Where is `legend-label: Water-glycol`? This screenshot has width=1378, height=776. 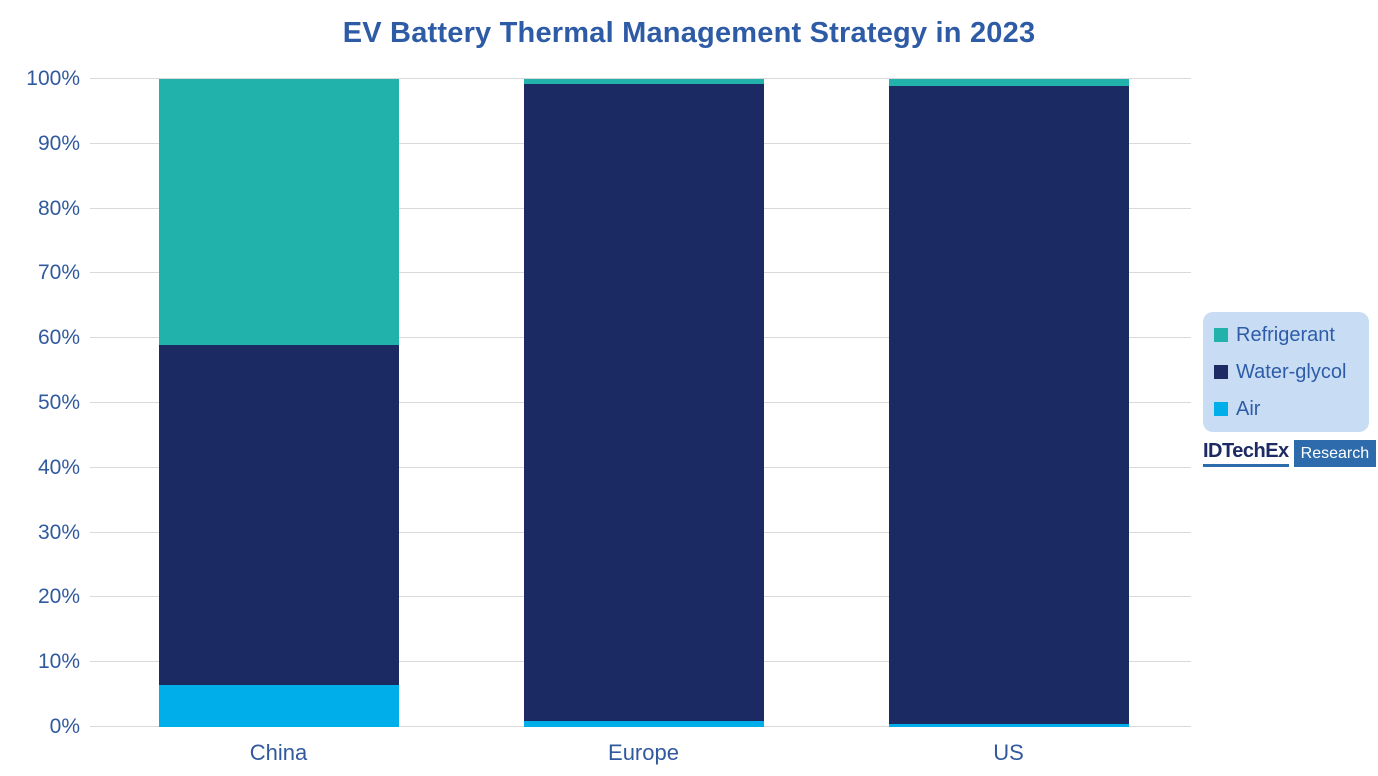
legend-label: Water-glycol is located at coordinates (1291, 372).